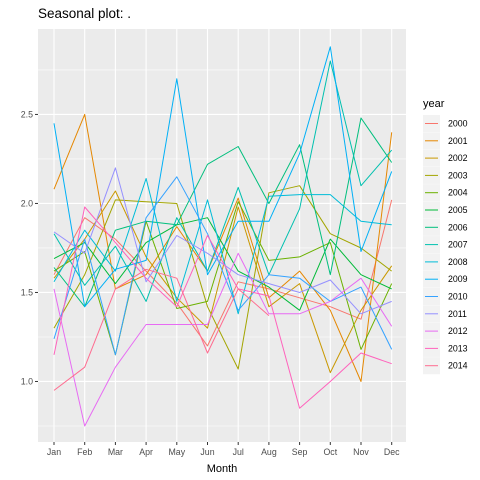  Describe the element at coordinates (434, 104) in the screenshot. I see `legend-title: year` at that location.